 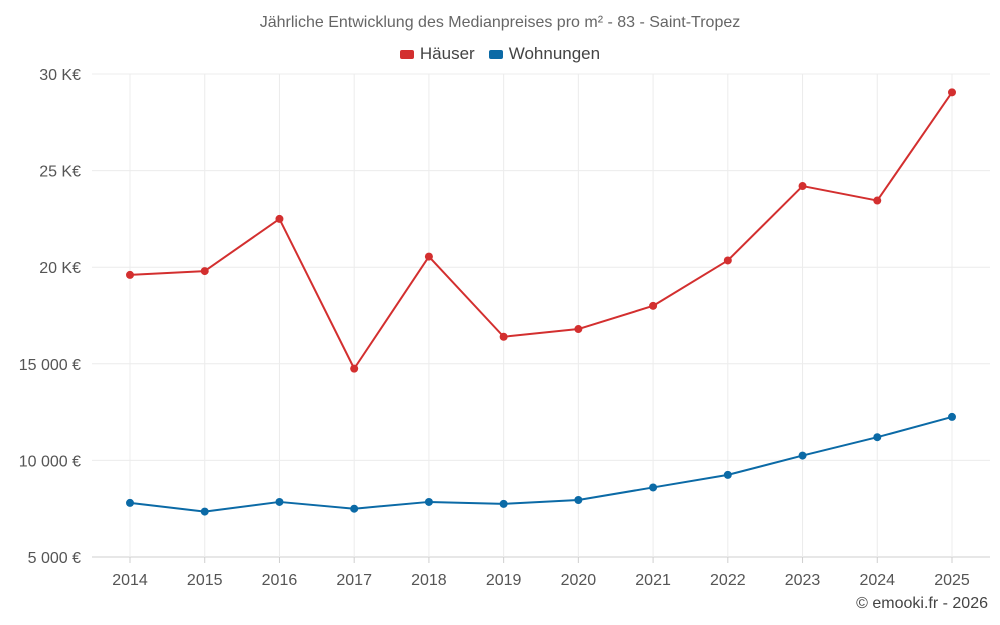 What do you see at coordinates (60, 268) in the screenshot?
I see `y-tick-label: 20 K€` at bounding box center [60, 268].